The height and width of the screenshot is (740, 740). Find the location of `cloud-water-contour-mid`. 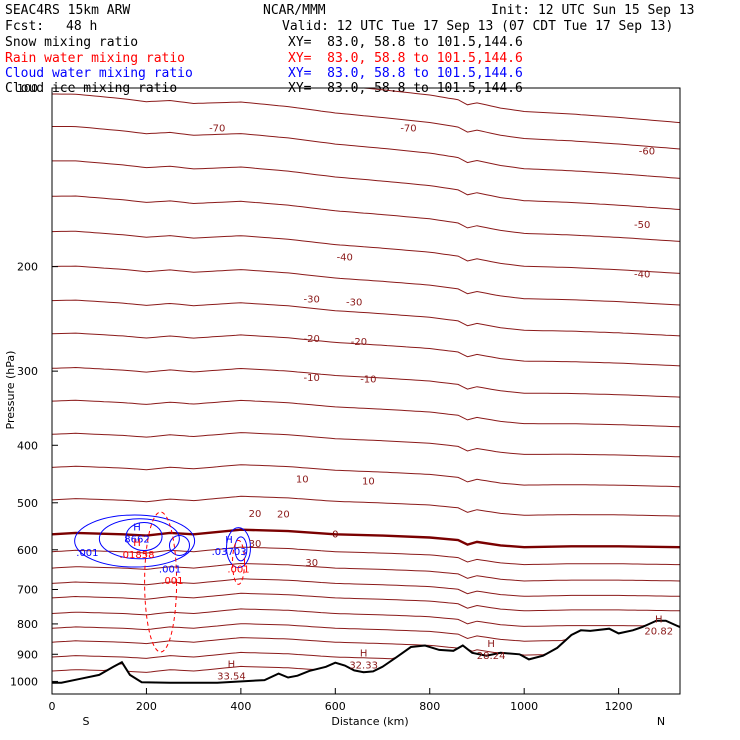

cloud-water-contour-mid is located at coordinates (139, 539).